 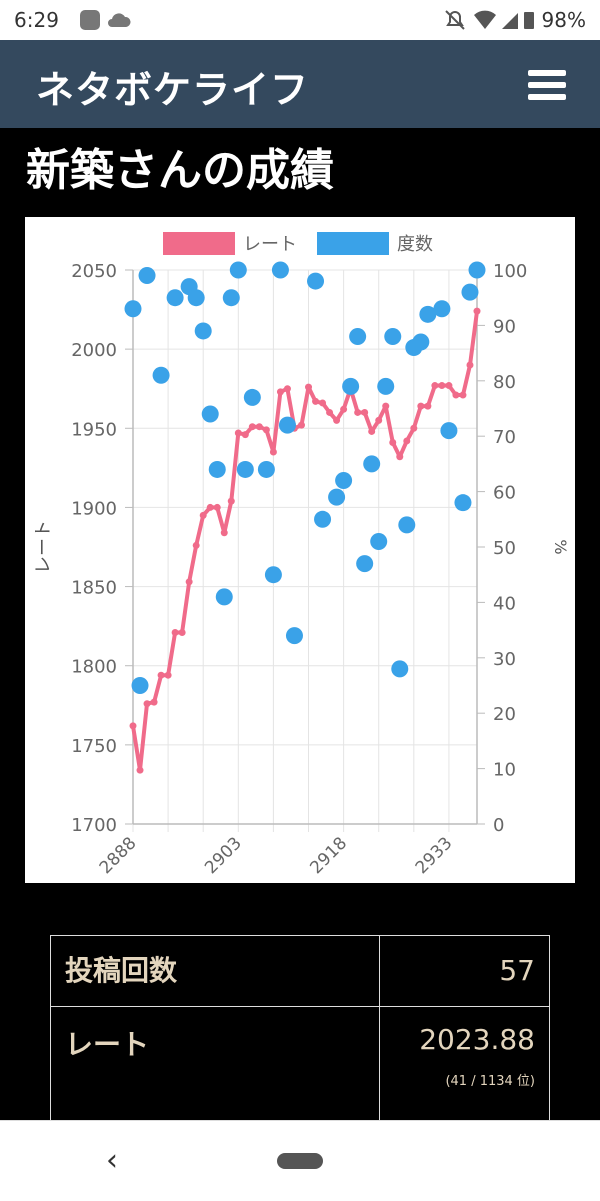 What do you see at coordinates (434, 855) in the screenshot?
I see `x-tick-label: 2933` at bounding box center [434, 855].